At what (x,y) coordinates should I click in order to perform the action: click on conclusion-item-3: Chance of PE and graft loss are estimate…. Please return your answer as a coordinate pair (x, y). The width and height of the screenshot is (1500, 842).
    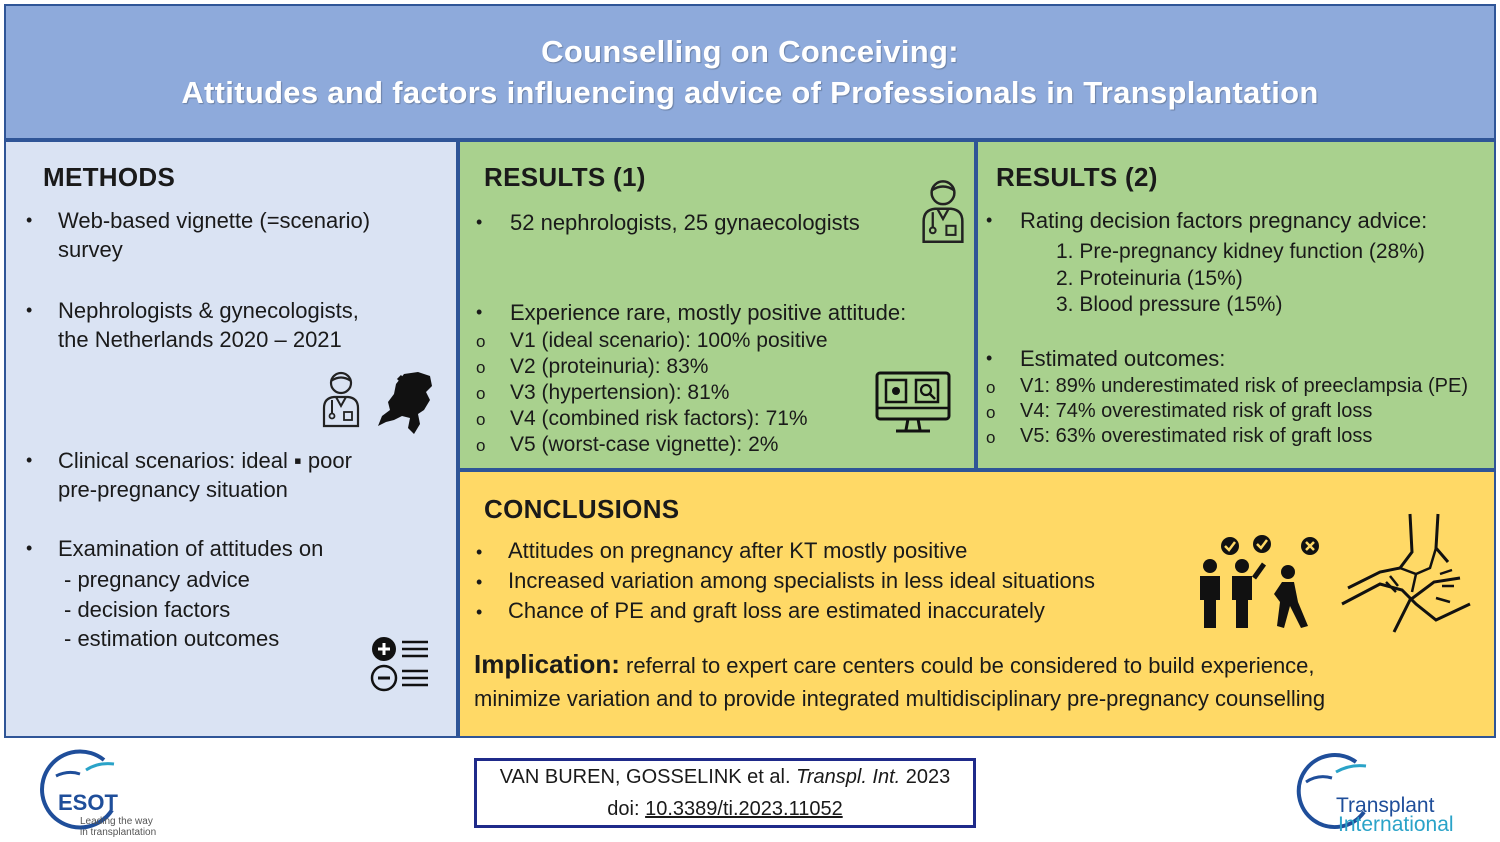
    Looking at the image, I should click on (776, 610).